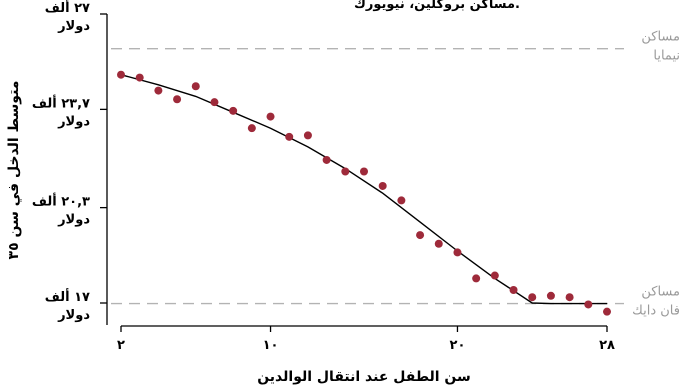  What do you see at coordinates (437, 6) in the screenshot?
I see `chart-title: مساكن بروكلين، نيويورك.` at bounding box center [437, 6].